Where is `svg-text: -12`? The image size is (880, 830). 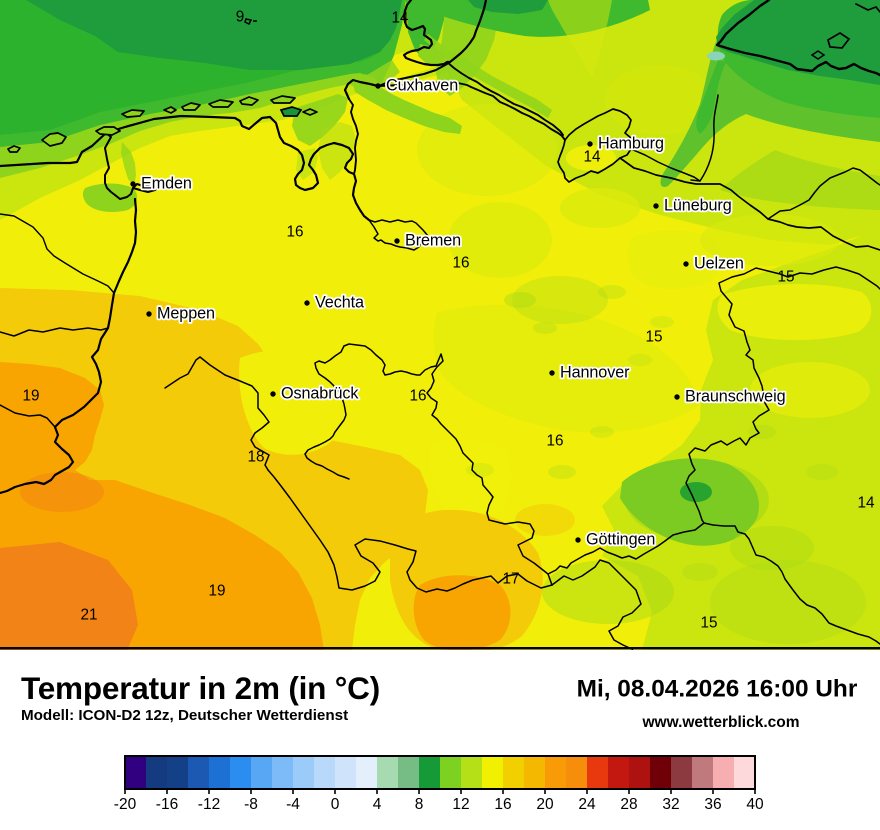
svg-text: -12 is located at coordinates (209, 804).